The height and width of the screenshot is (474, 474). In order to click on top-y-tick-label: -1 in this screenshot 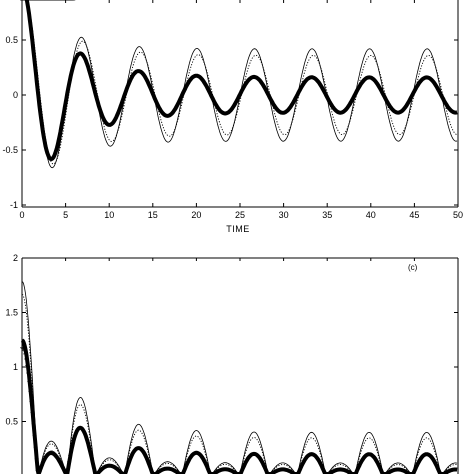, I will do `click(14, 205)`.